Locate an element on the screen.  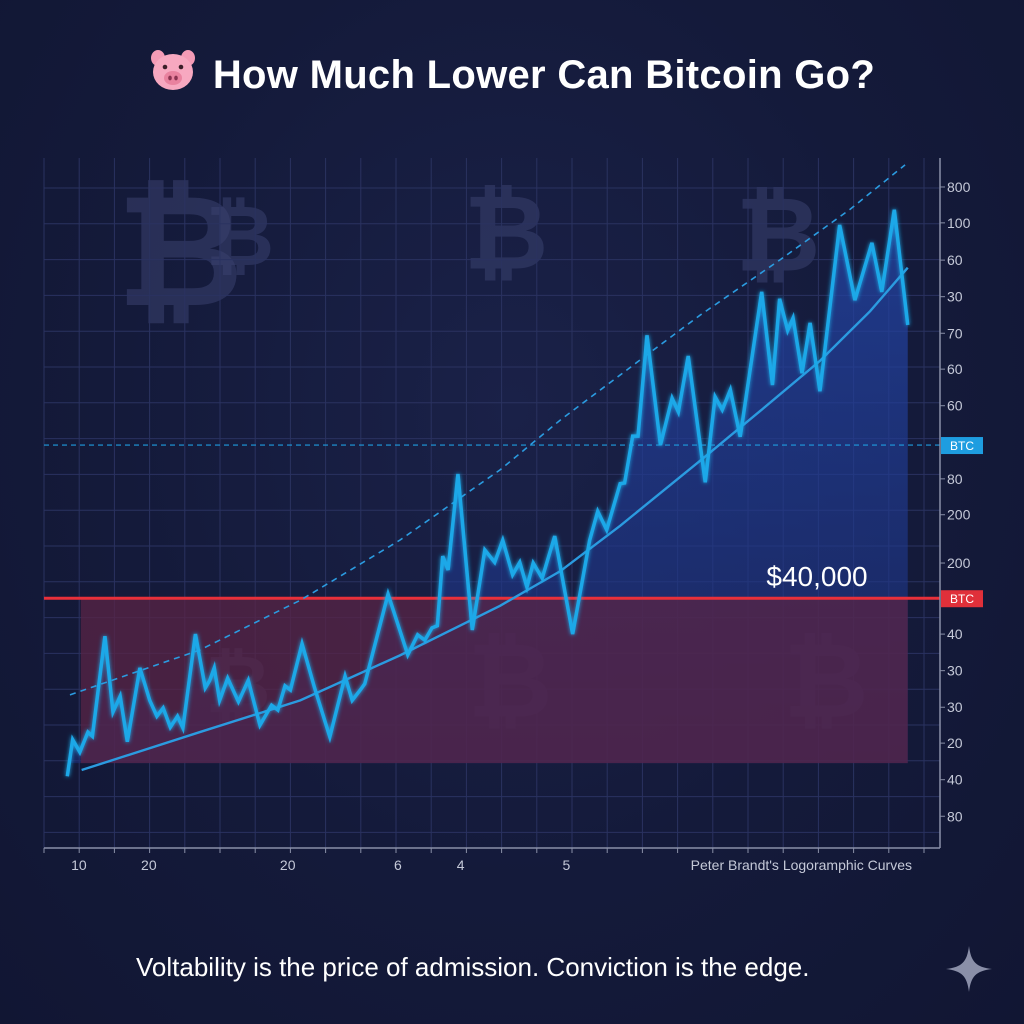
support-zone is located at coordinates (494, 681).